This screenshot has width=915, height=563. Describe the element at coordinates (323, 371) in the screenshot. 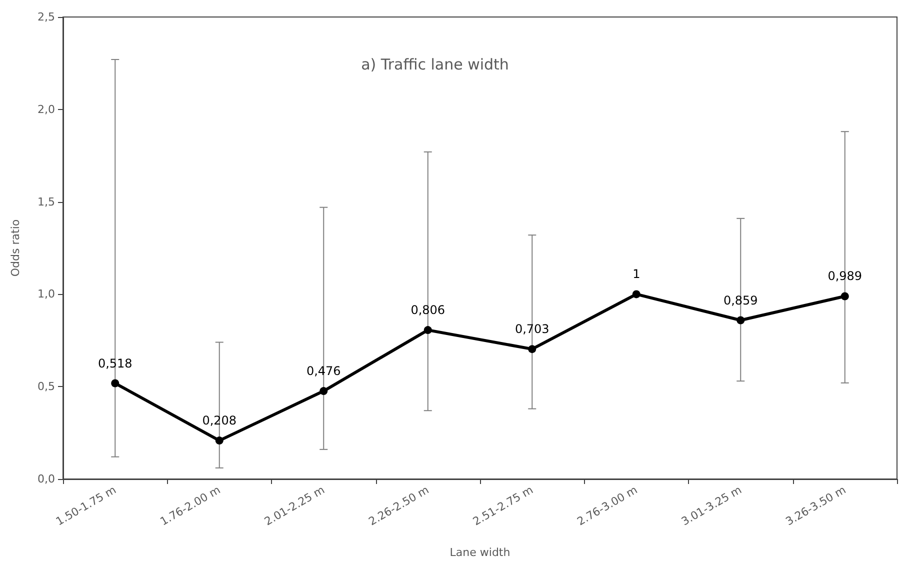

I see `data-label: 0,476` at that location.